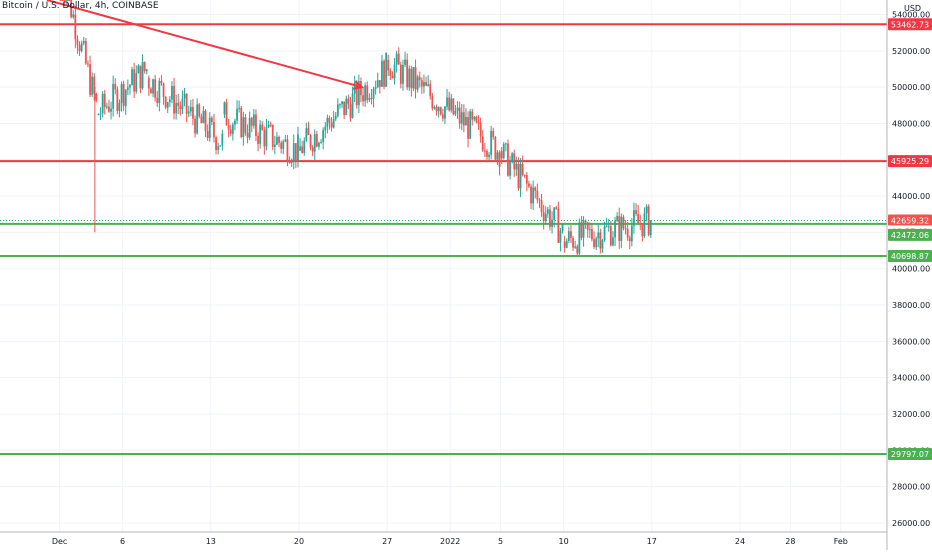 Image resolution: width=932 pixels, height=554 pixels. I want to click on price-label-bg, so click(910, 256).